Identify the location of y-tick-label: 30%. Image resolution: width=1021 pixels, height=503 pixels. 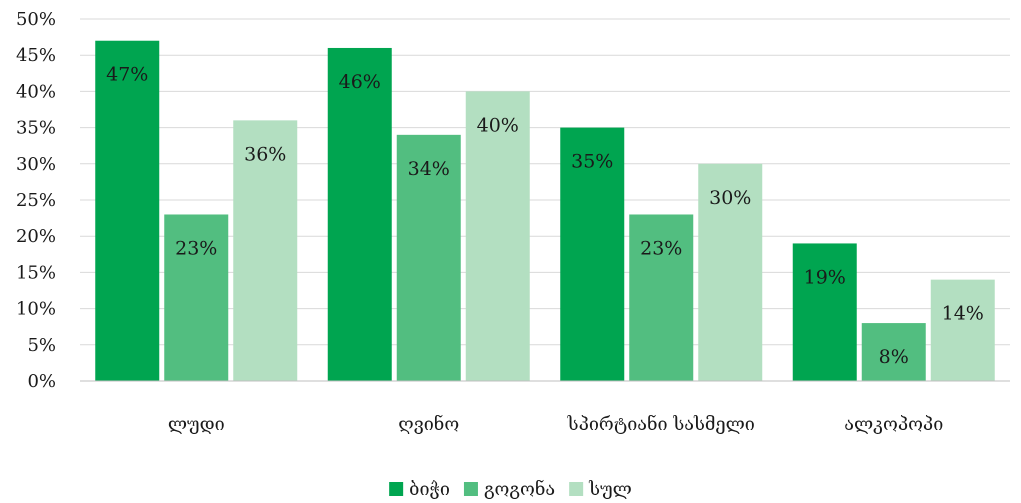
(36, 164).